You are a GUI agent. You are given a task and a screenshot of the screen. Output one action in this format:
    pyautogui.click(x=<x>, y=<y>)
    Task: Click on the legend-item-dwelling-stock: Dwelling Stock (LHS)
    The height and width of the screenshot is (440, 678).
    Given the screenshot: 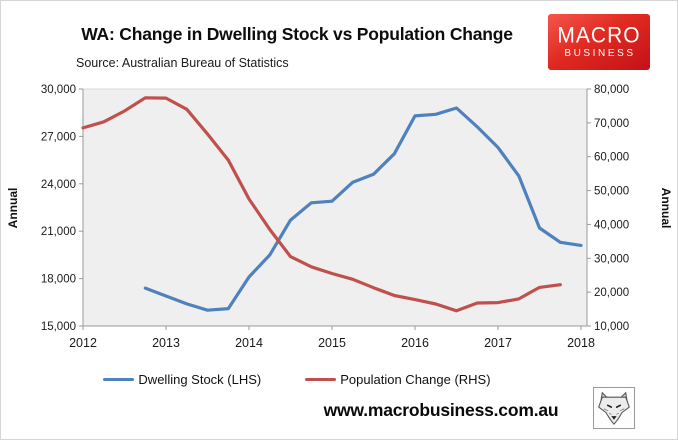 What is the action you would take?
    pyautogui.click(x=182, y=379)
    